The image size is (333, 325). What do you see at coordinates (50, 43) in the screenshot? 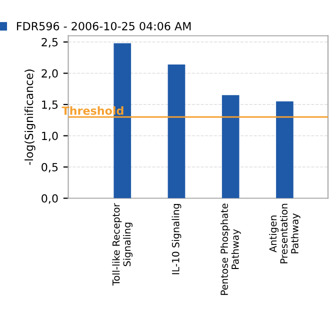
I see `y-tick-label: 2,5` at bounding box center [50, 43].